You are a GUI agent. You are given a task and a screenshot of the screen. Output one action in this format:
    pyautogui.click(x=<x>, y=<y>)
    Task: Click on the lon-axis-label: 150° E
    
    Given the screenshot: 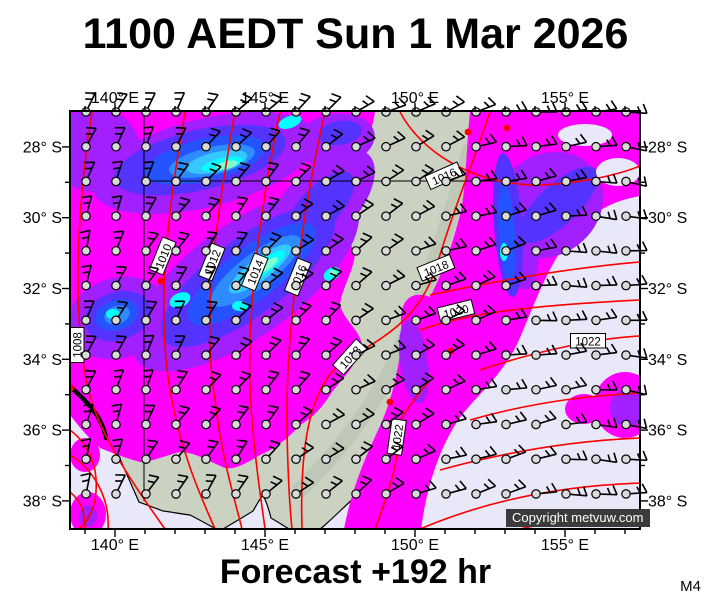 What is the action you would take?
    pyautogui.click(x=415, y=98)
    